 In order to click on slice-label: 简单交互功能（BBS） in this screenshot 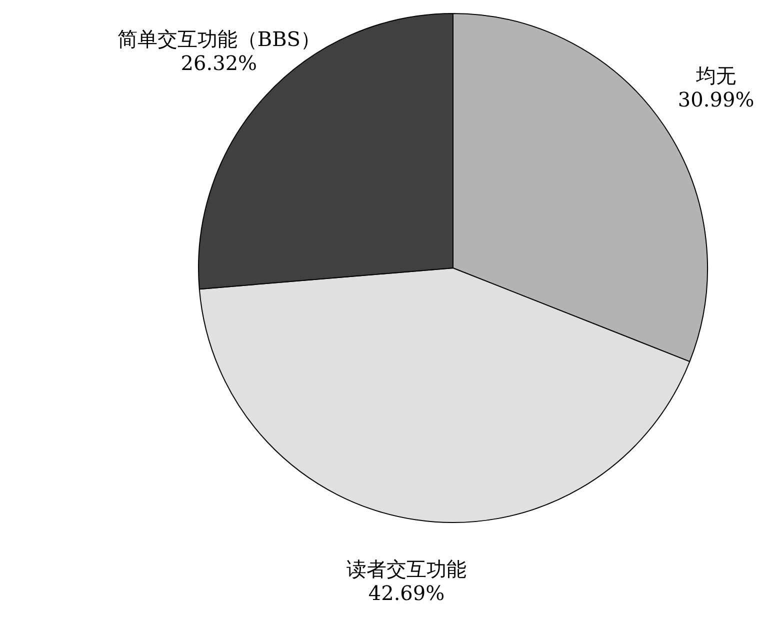, I will do `click(218, 38)`.